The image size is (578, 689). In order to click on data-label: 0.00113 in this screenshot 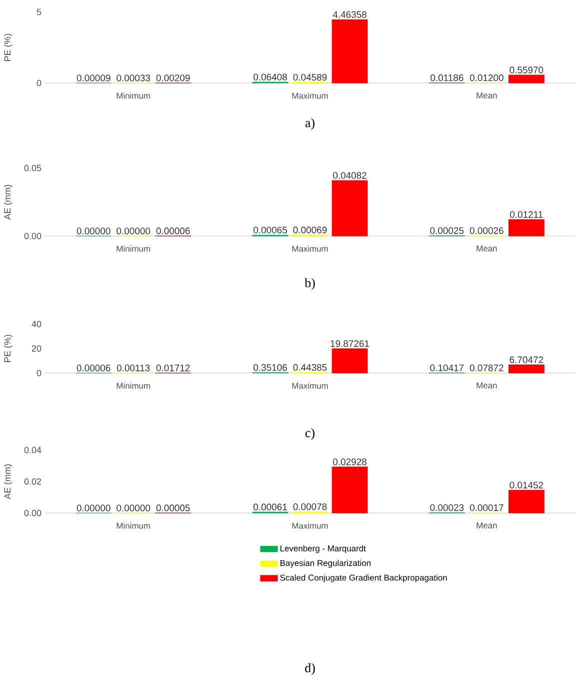, I will do `click(133, 368)`.